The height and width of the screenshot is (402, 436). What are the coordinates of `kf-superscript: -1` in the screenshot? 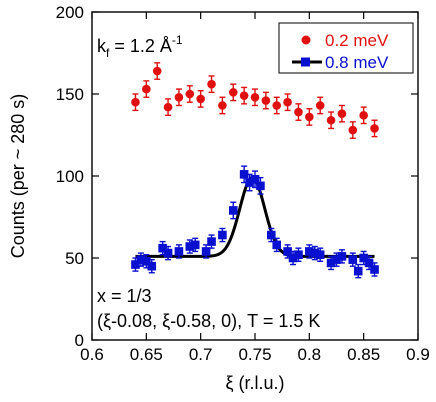 It's located at (177, 40).